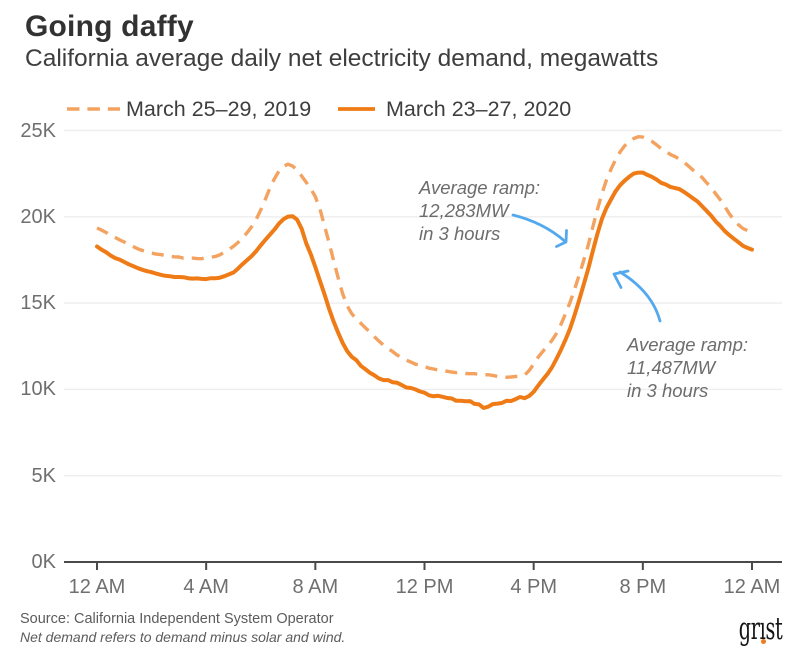  I want to click on grist-logo-dot-icon, so click(763, 641).